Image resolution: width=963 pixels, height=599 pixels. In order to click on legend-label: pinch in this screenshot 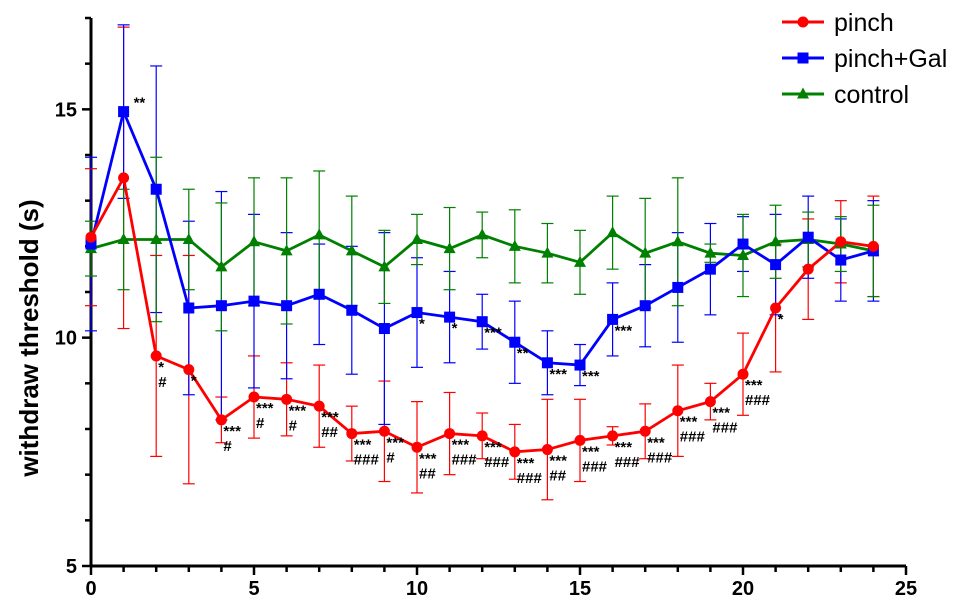, I will do `click(864, 23)`.